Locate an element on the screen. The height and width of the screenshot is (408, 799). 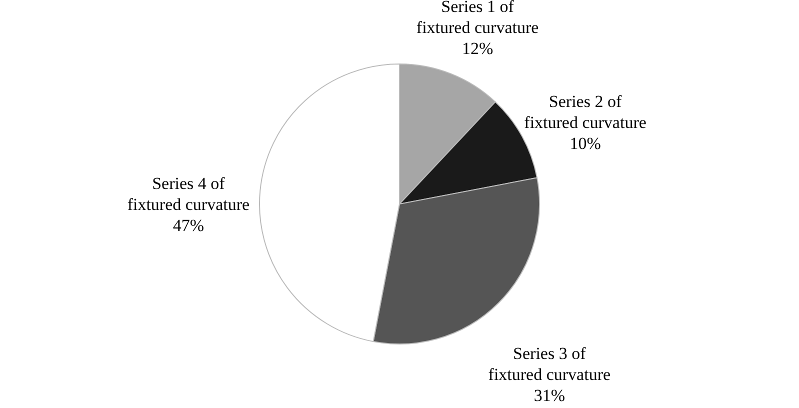
data-label: 31% is located at coordinates (549, 395).